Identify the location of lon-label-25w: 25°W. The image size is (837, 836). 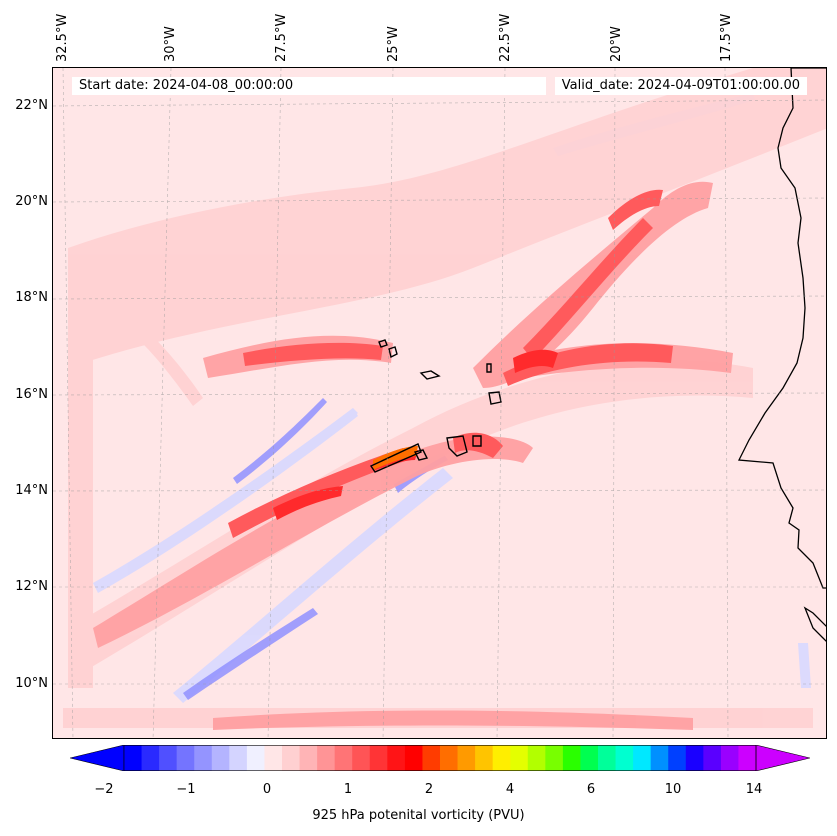
(393, 44).